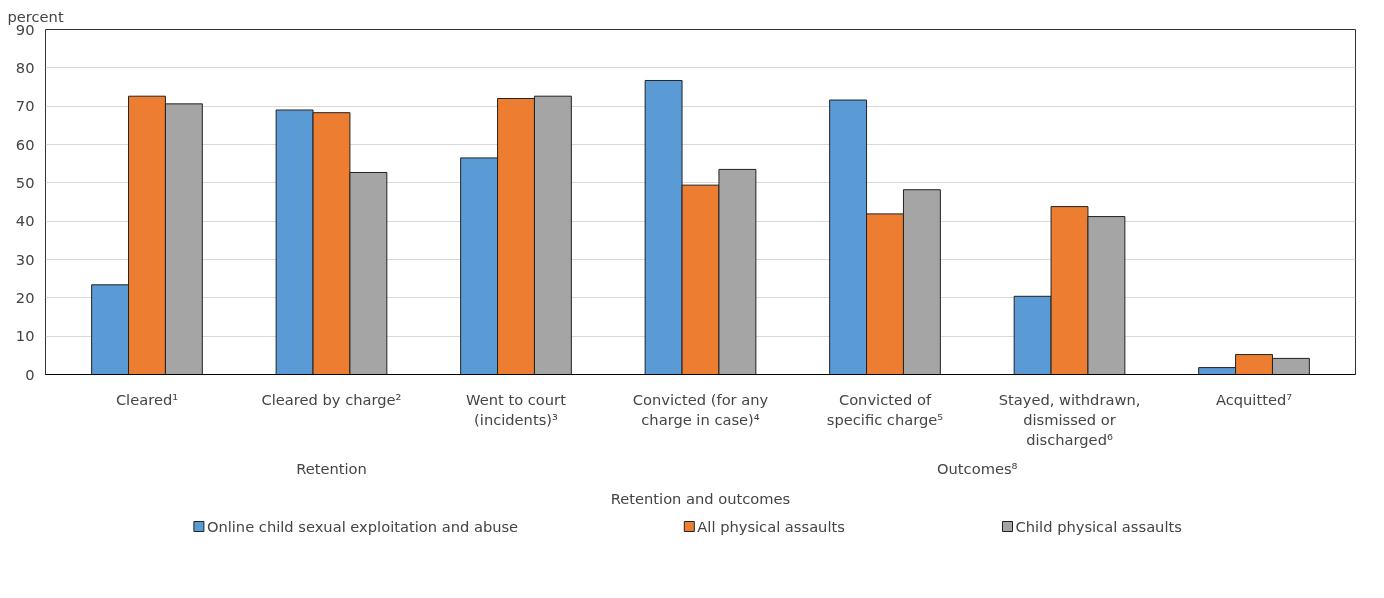  Describe the element at coordinates (1069, 419) in the screenshot. I see `x-tick-label: Stayed, withdrawn, dismissed or discharged⁶` at that location.